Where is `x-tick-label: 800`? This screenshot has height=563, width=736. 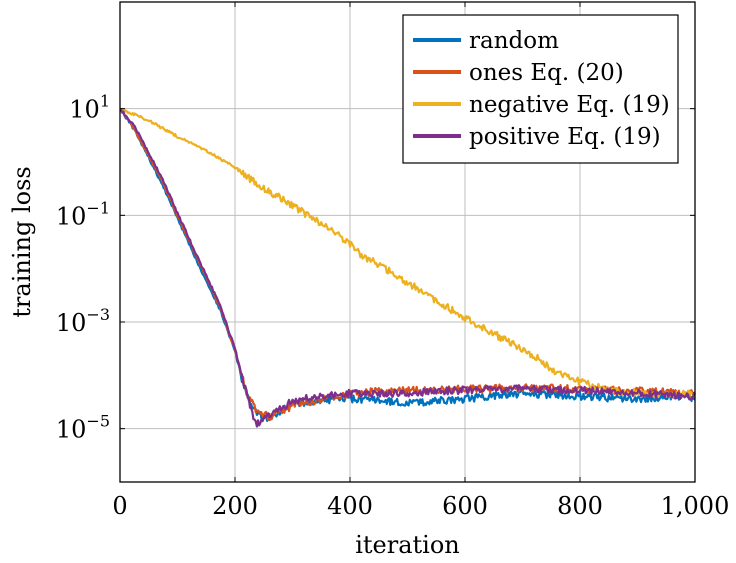
x-tick-label: 800 is located at coordinates (580, 506).